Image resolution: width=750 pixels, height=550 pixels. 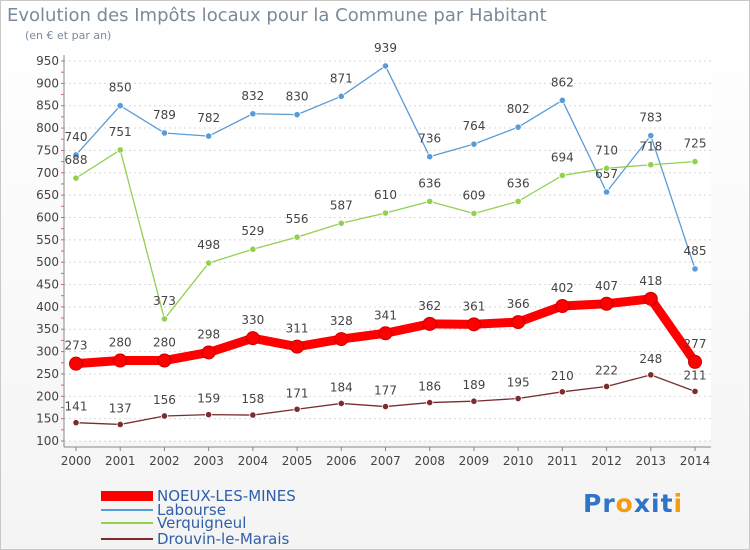 I want to click on logo-letter: t, so click(x=667, y=503).